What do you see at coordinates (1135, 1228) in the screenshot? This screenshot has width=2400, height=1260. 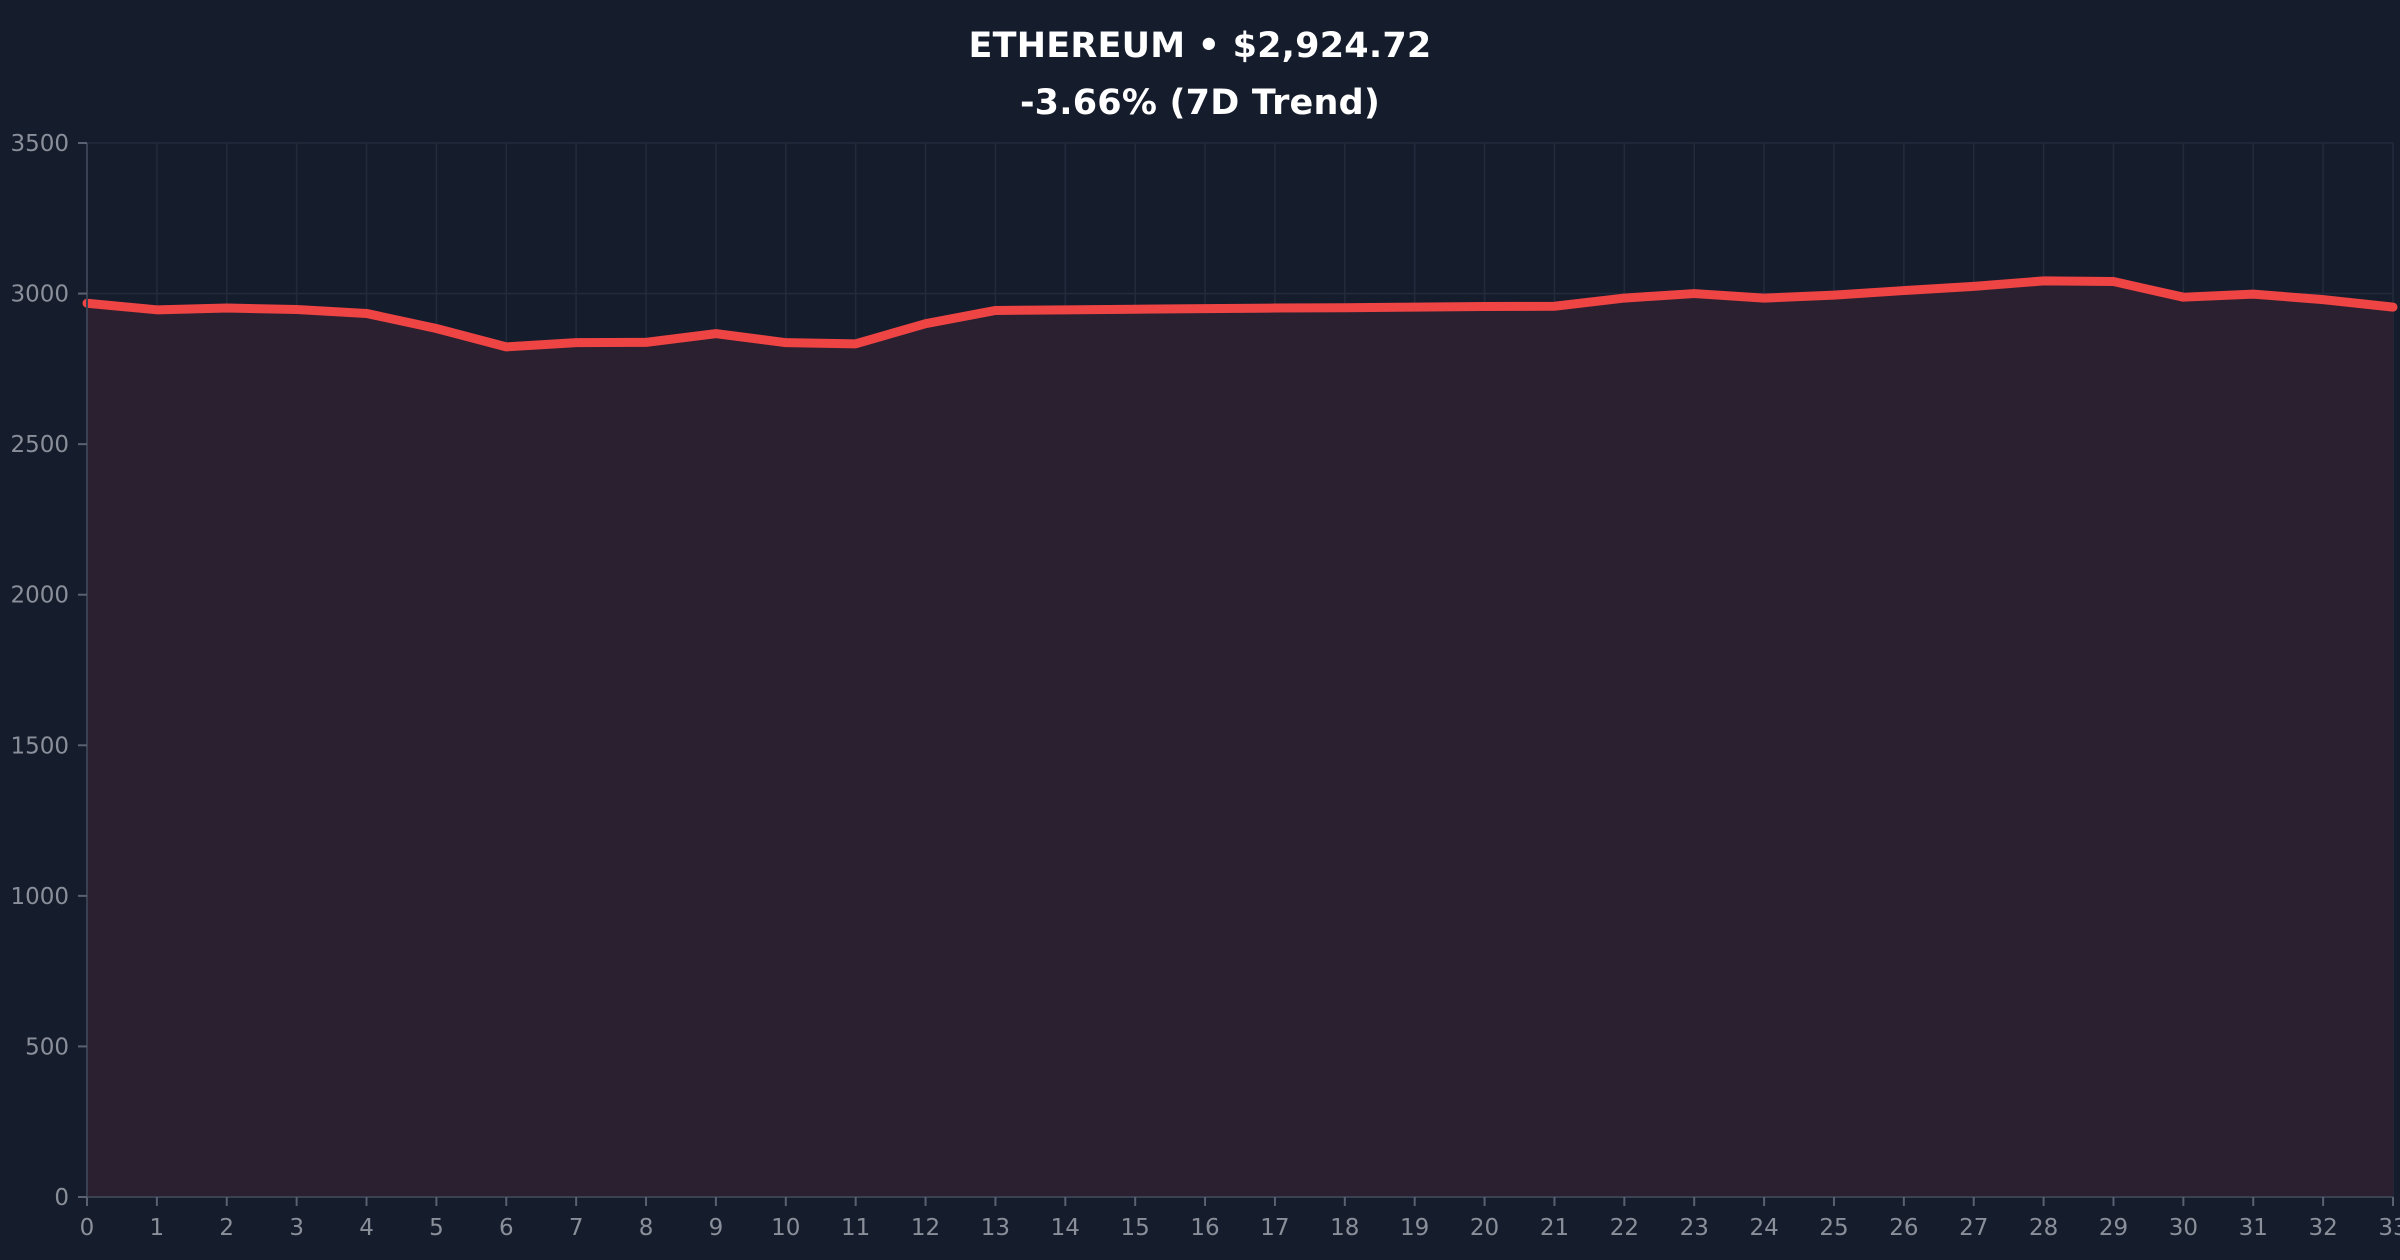 I see `x-tick-label: 15` at bounding box center [1135, 1228].